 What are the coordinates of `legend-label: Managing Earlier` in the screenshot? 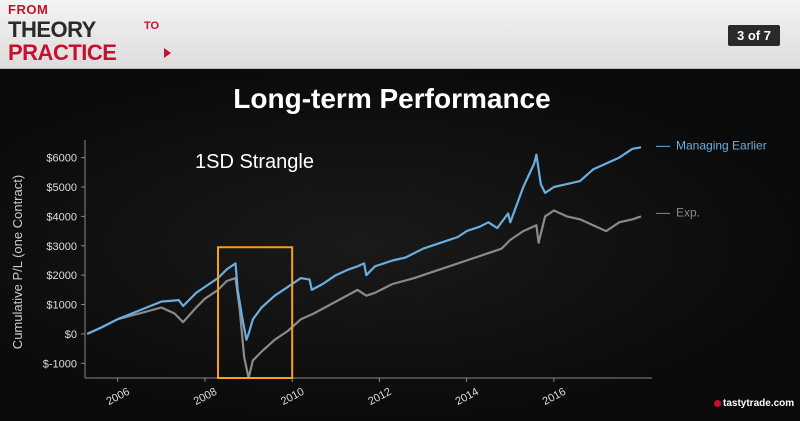 It's located at (721, 145).